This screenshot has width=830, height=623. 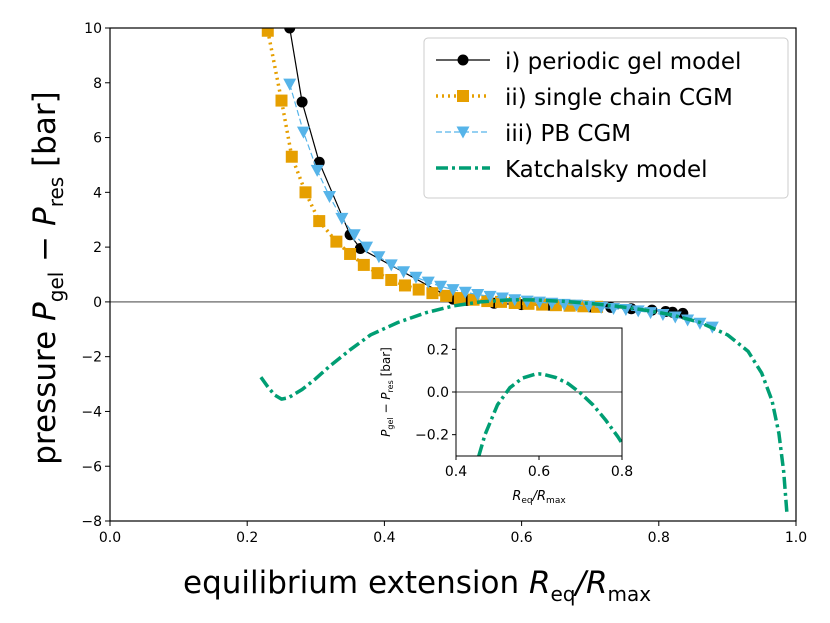 What do you see at coordinates (97, 303) in the screenshot?
I see `main-y-tick-label: 0` at bounding box center [97, 303].